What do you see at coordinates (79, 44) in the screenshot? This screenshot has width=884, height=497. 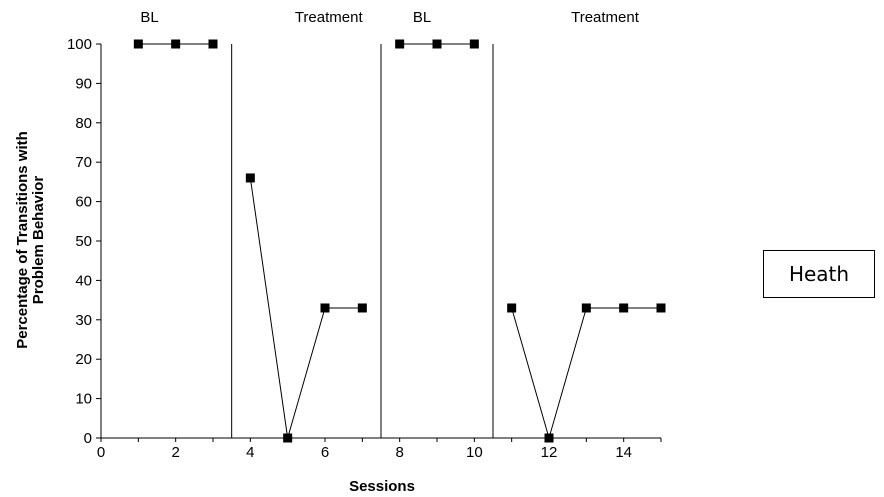 I see `y-tick-label: 100` at bounding box center [79, 44].